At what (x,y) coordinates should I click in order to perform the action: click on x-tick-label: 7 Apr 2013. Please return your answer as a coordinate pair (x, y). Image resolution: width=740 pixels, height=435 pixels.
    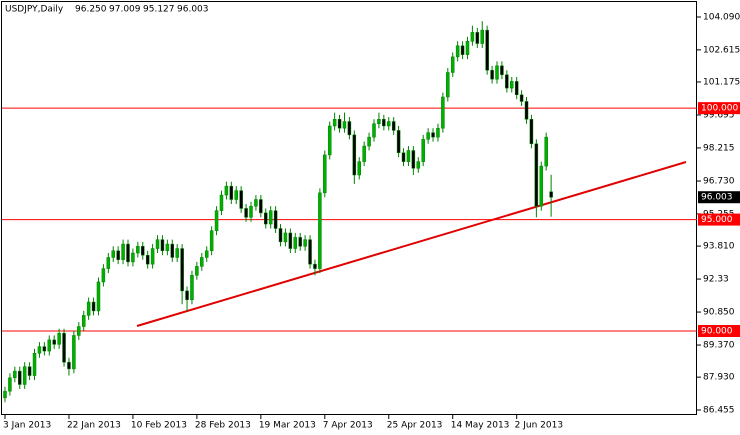
    Looking at the image, I should click on (348, 426).